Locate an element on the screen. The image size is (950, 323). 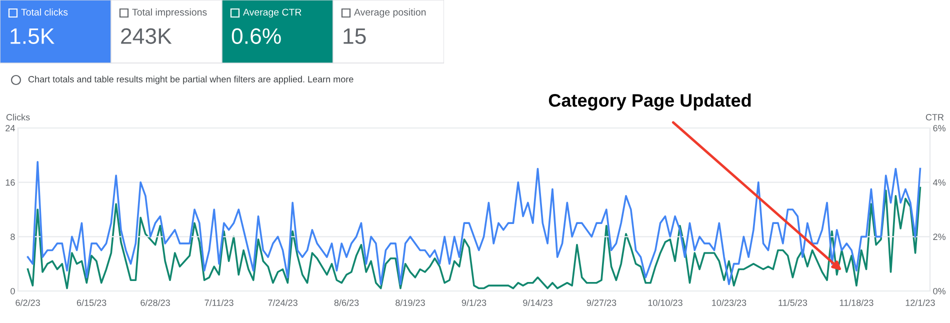
x-tick-label: 12/1/23 is located at coordinates (920, 302).